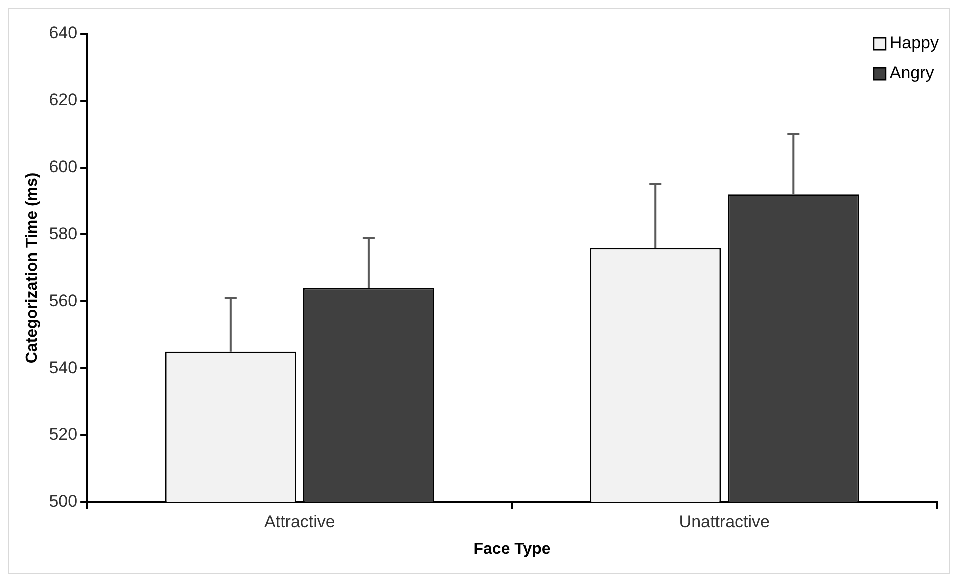 The image size is (958, 582). What do you see at coordinates (63, 368) in the screenshot?
I see `y-tick-label: 540` at bounding box center [63, 368].